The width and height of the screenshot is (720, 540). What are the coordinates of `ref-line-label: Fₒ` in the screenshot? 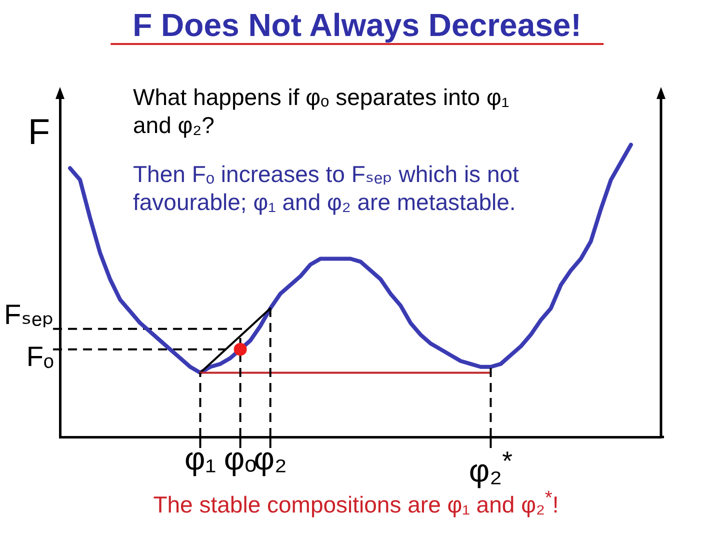 It's located at (40, 356).